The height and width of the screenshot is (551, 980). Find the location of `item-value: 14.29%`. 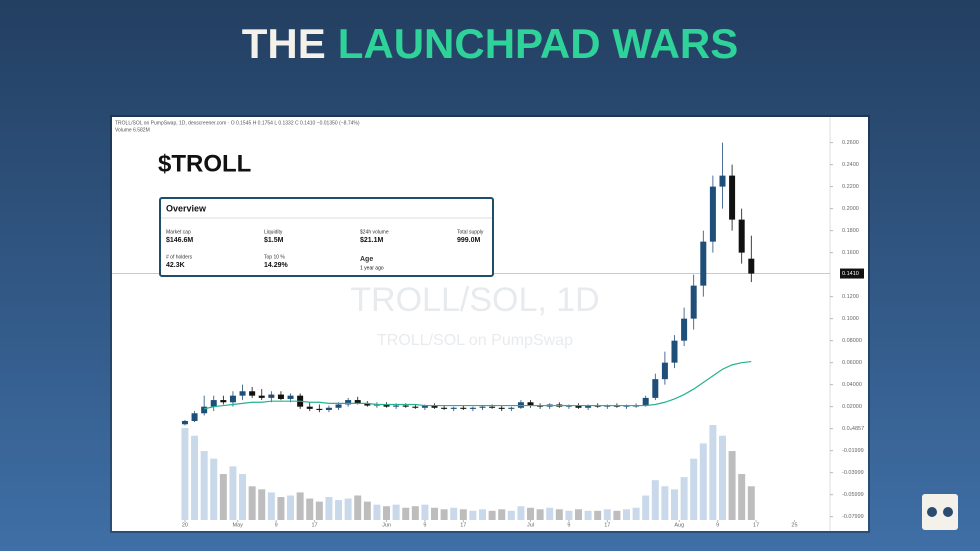

item-value: 14.29% is located at coordinates (276, 265).